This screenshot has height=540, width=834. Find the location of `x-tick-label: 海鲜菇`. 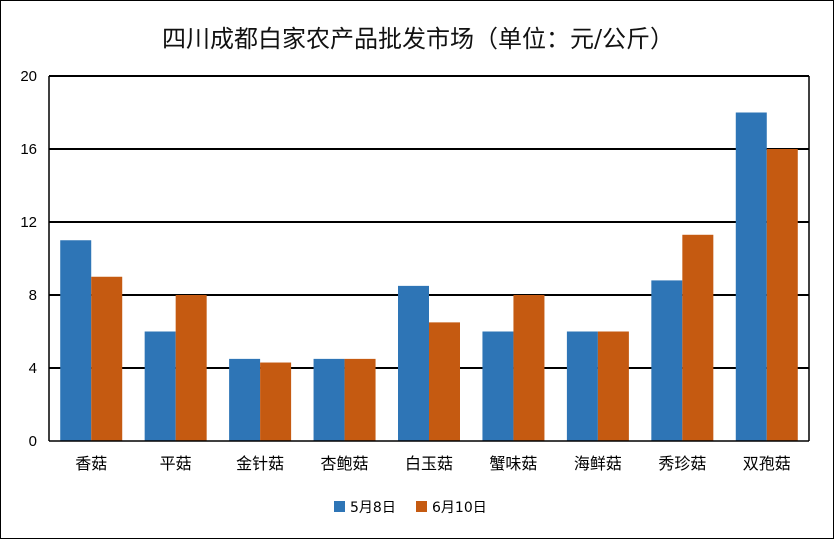

x-tick-label: 海鲜菇 is located at coordinates (598, 463).